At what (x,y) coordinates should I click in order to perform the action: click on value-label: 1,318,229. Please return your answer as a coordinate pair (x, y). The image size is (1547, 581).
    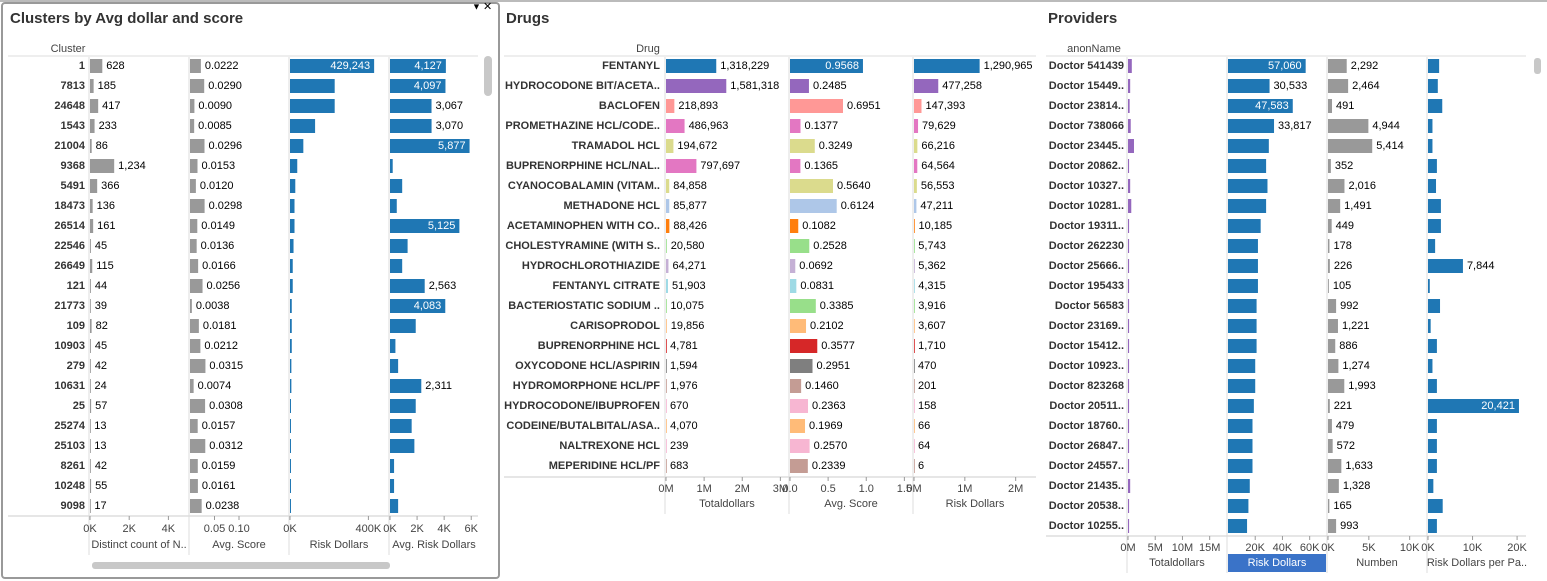
    Looking at the image, I should click on (744, 66).